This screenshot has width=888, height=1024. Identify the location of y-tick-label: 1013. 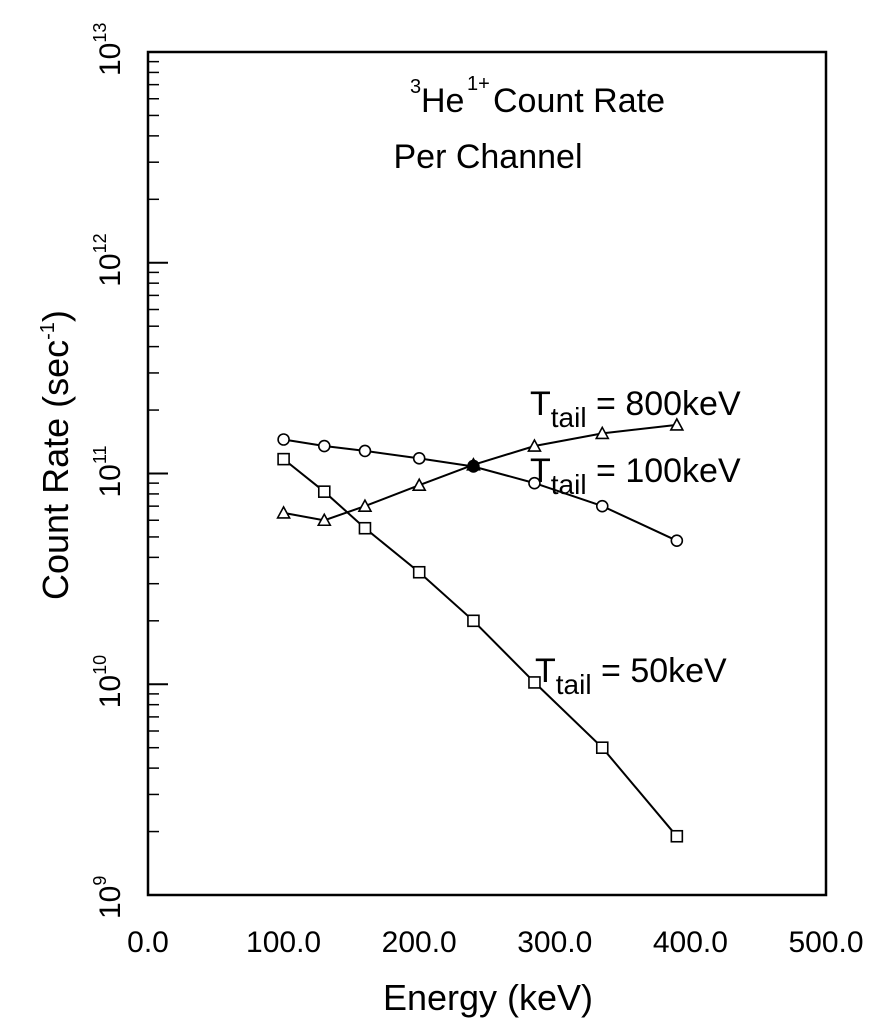
(108, 49).